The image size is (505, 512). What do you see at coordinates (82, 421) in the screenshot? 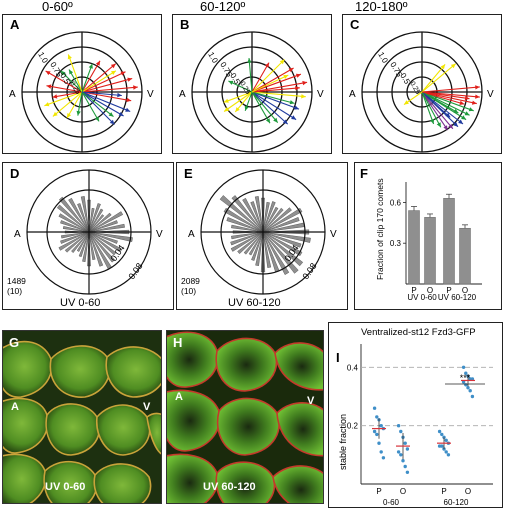
I see `panel-g-cells` at bounding box center [82, 421].